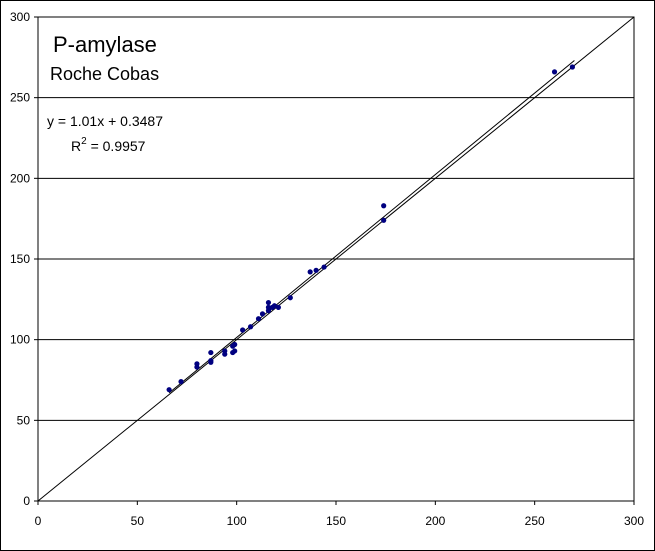  I want to click on chart-title: P-amylase, so click(105, 44).